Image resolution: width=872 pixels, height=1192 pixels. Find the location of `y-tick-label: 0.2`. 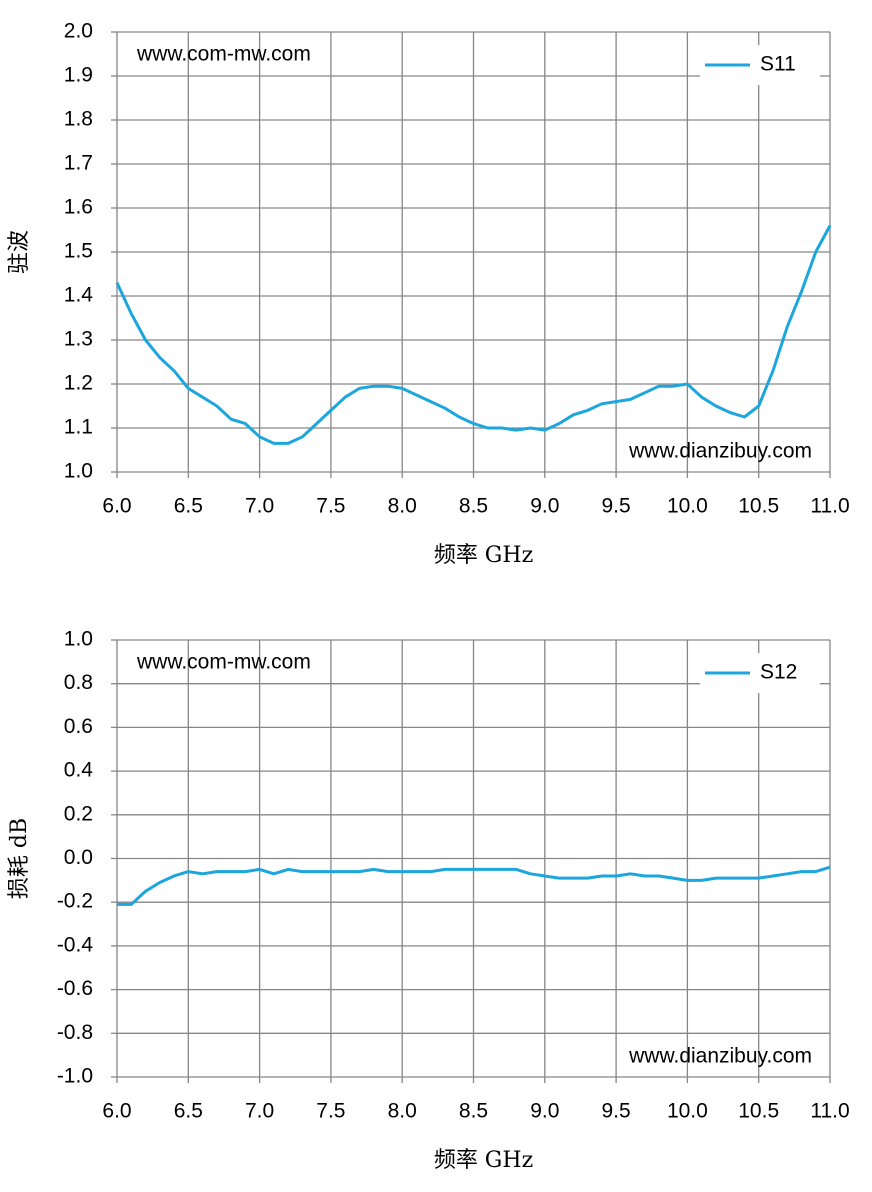

y-tick-label: 0.2 is located at coordinates (78, 813).